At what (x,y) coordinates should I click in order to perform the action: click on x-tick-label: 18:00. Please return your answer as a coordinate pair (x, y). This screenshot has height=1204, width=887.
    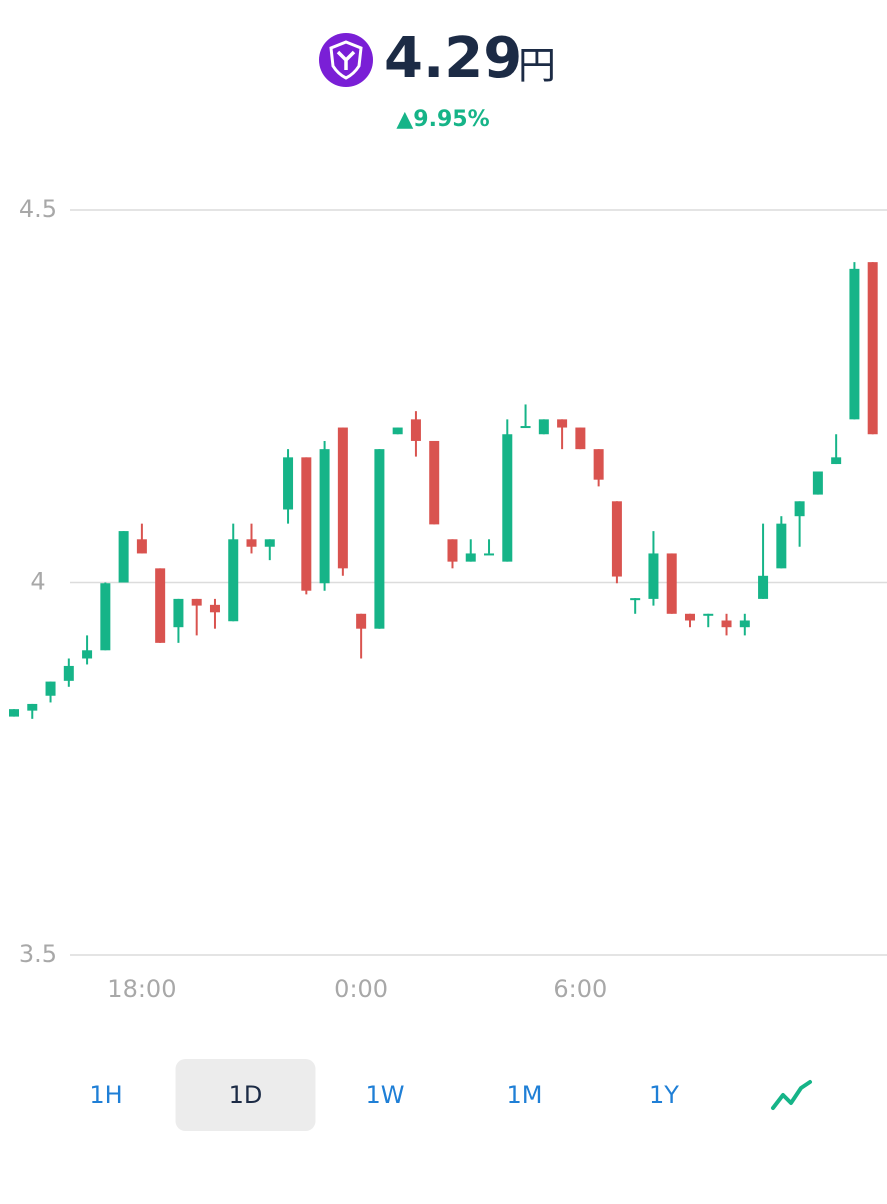
    Looking at the image, I should click on (141, 989).